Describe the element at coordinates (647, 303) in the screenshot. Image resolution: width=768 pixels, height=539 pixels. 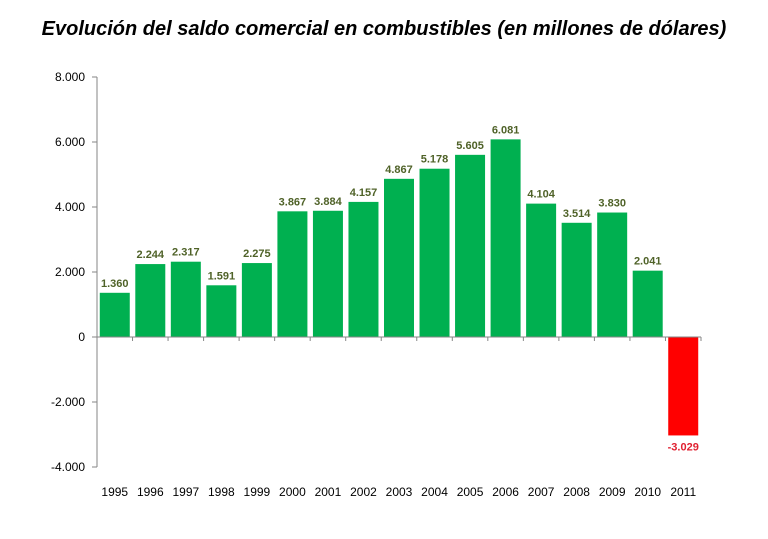
I see `bar-2010` at that location.